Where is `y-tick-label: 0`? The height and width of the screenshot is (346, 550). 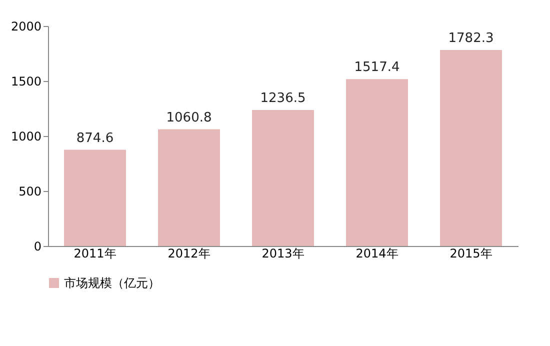
y-tick-label: 0 is located at coordinates (38, 247).